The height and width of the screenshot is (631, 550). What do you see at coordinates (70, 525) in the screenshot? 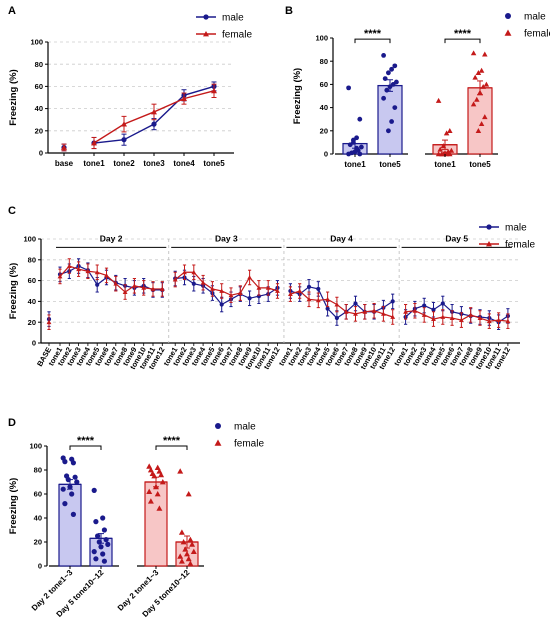
I see `bar` at bounding box center [70, 525].